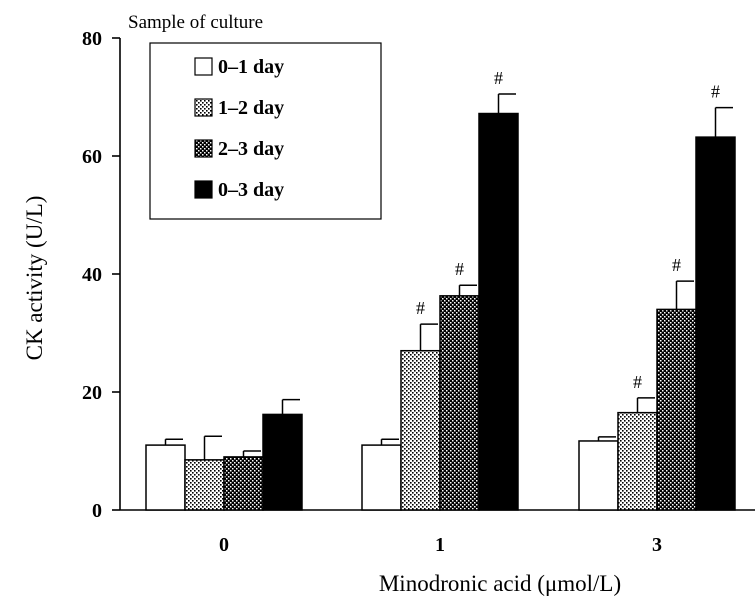 The width and height of the screenshot is (755, 599). What do you see at coordinates (251, 108) in the screenshot?
I see `legend-label-1: 1–2 day` at bounding box center [251, 108].